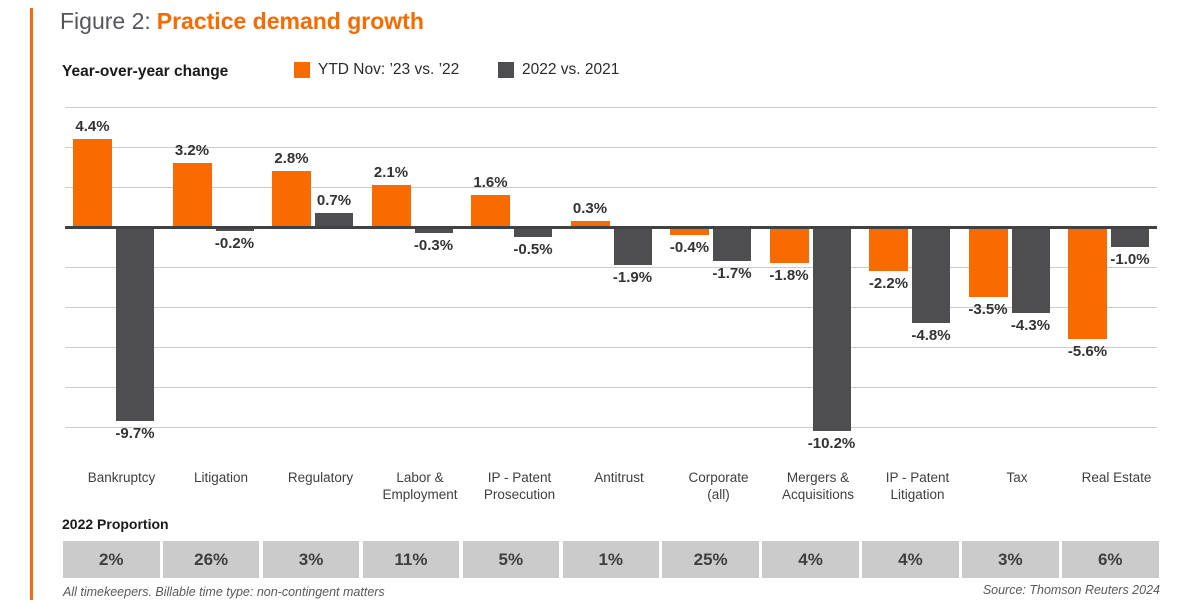 Image resolution: width=1200 pixels, height=600 pixels. I want to click on value-label: 0.3%, so click(590, 208).